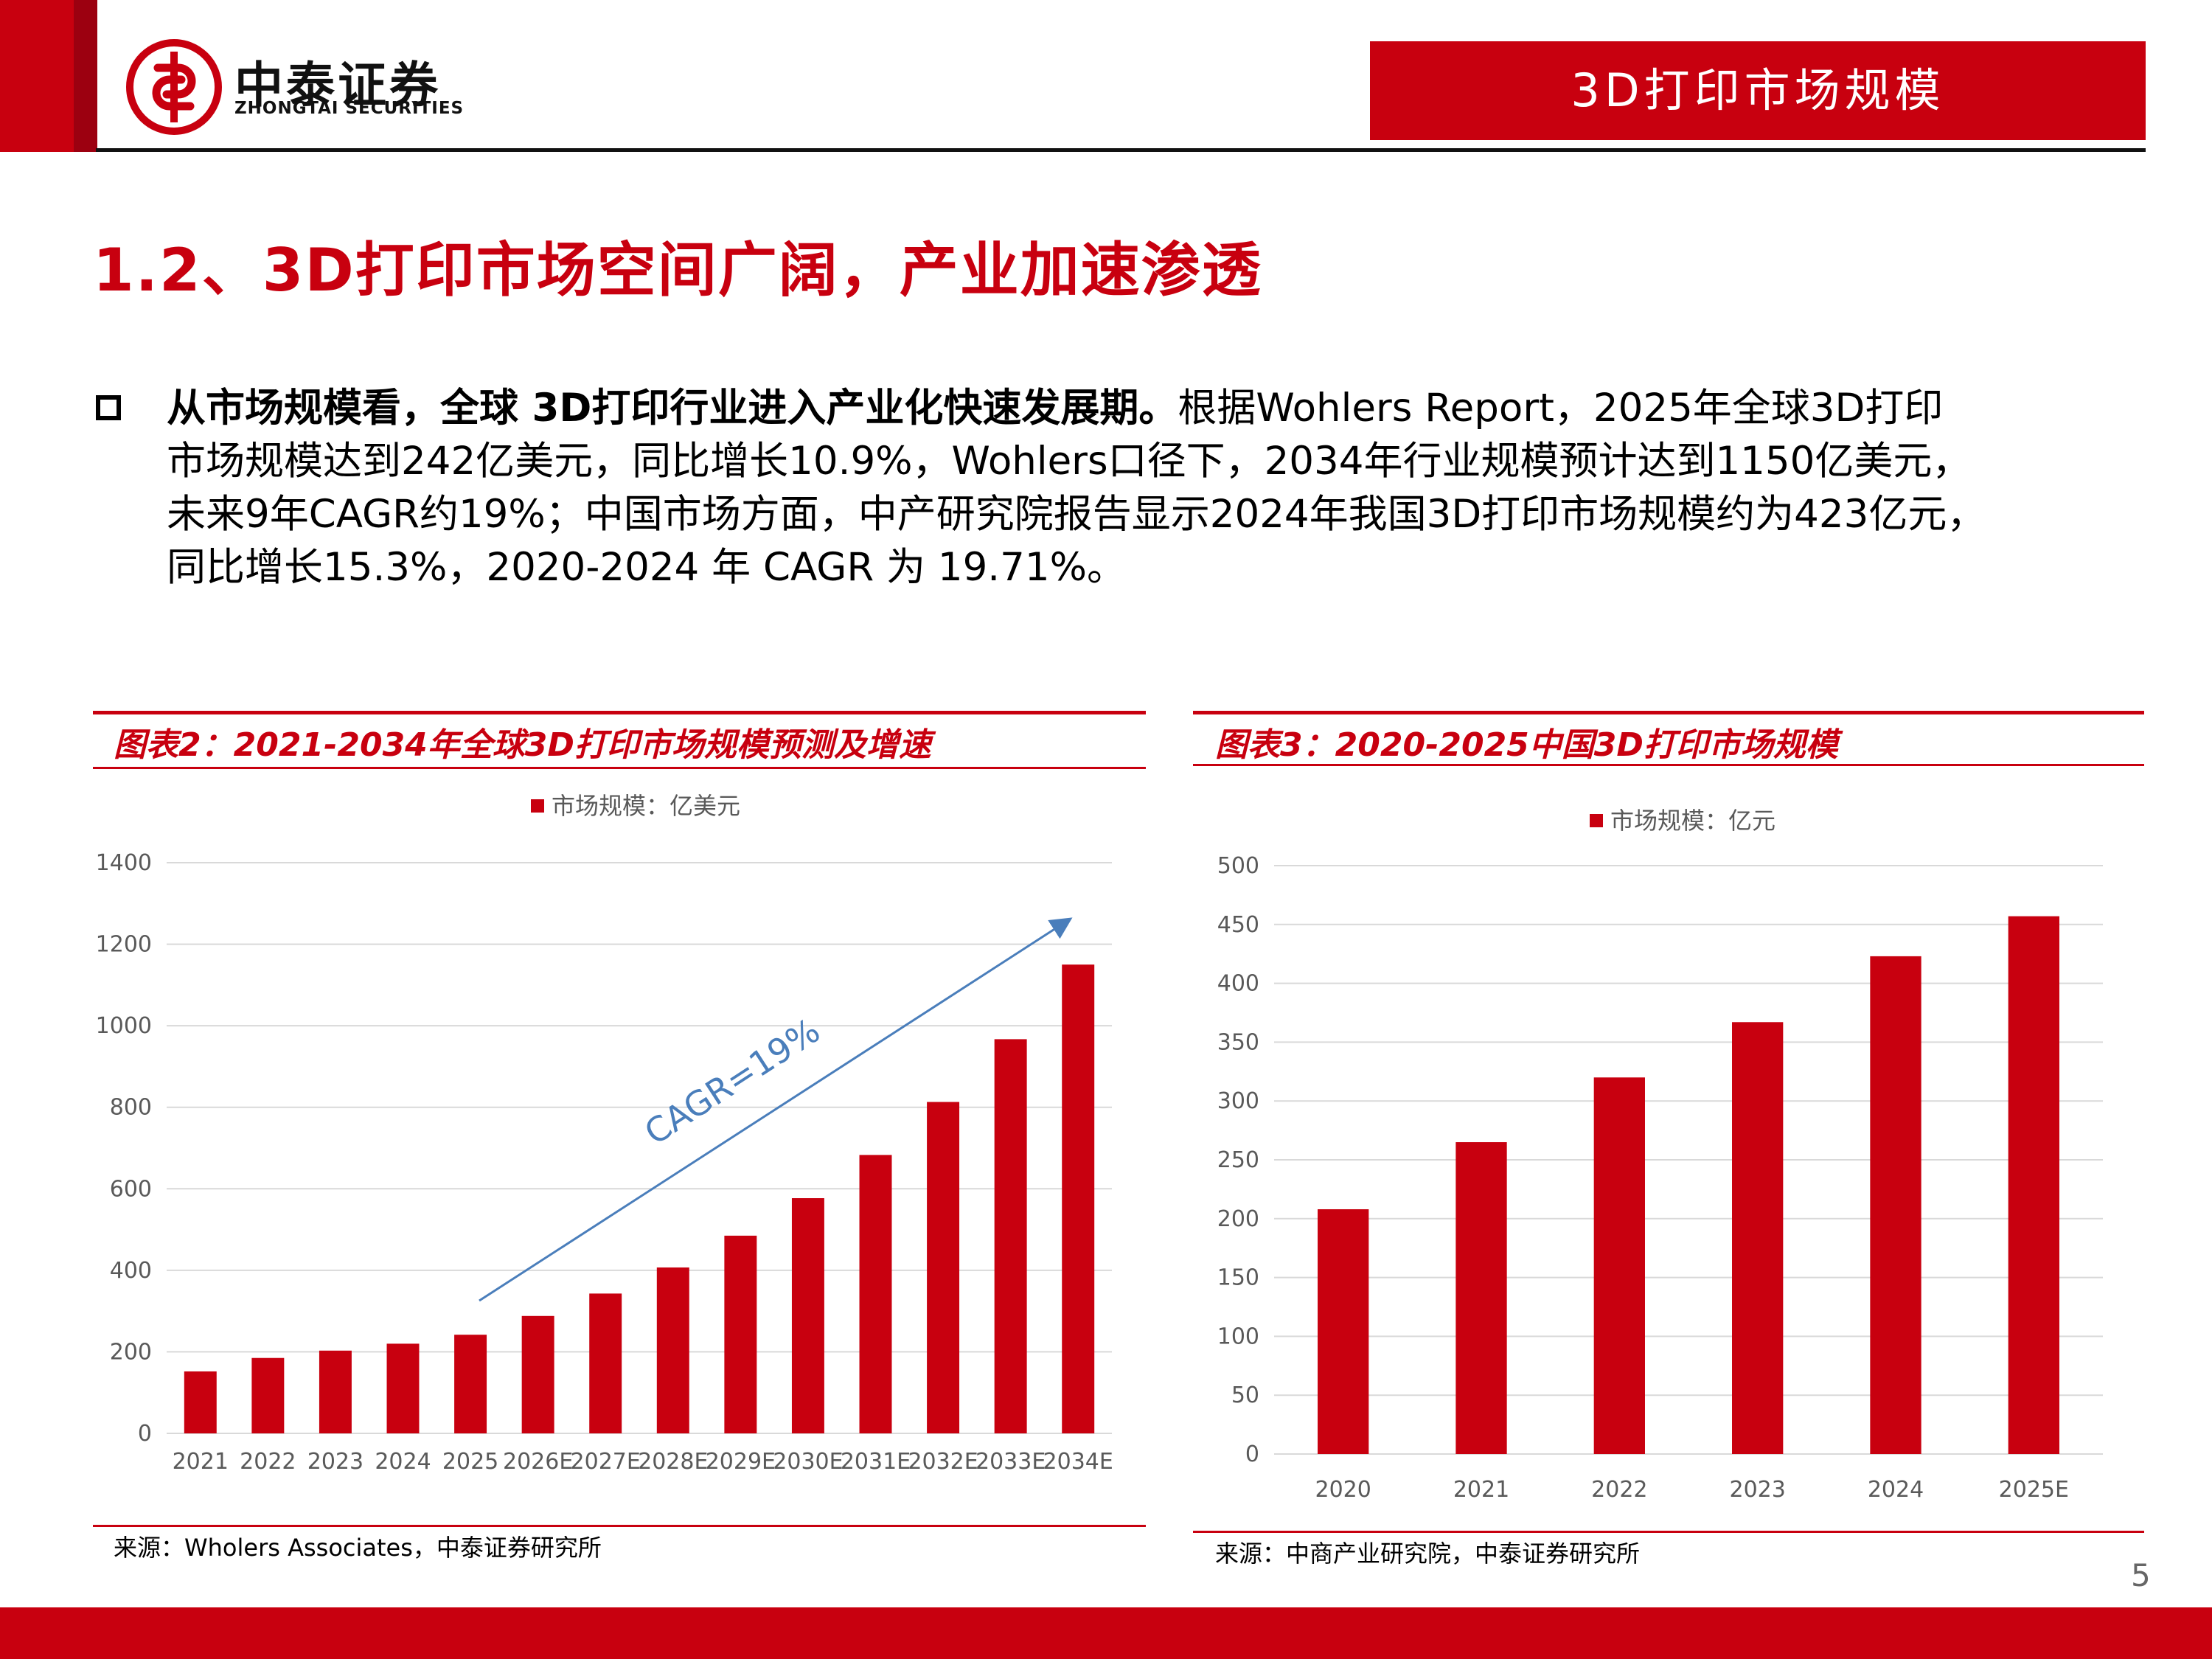 The height and width of the screenshot is (1659, 2212). I want to click on chart1-caption-rule, so click(619, 768).